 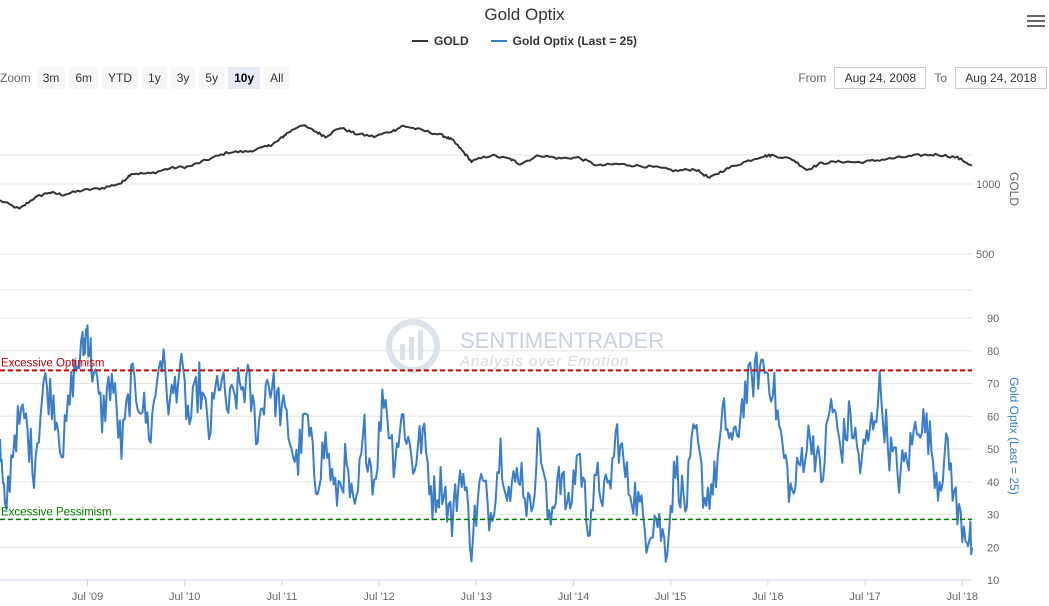 I want to click on zoom-ytd-button: YTD, so click(x=120, y=78).